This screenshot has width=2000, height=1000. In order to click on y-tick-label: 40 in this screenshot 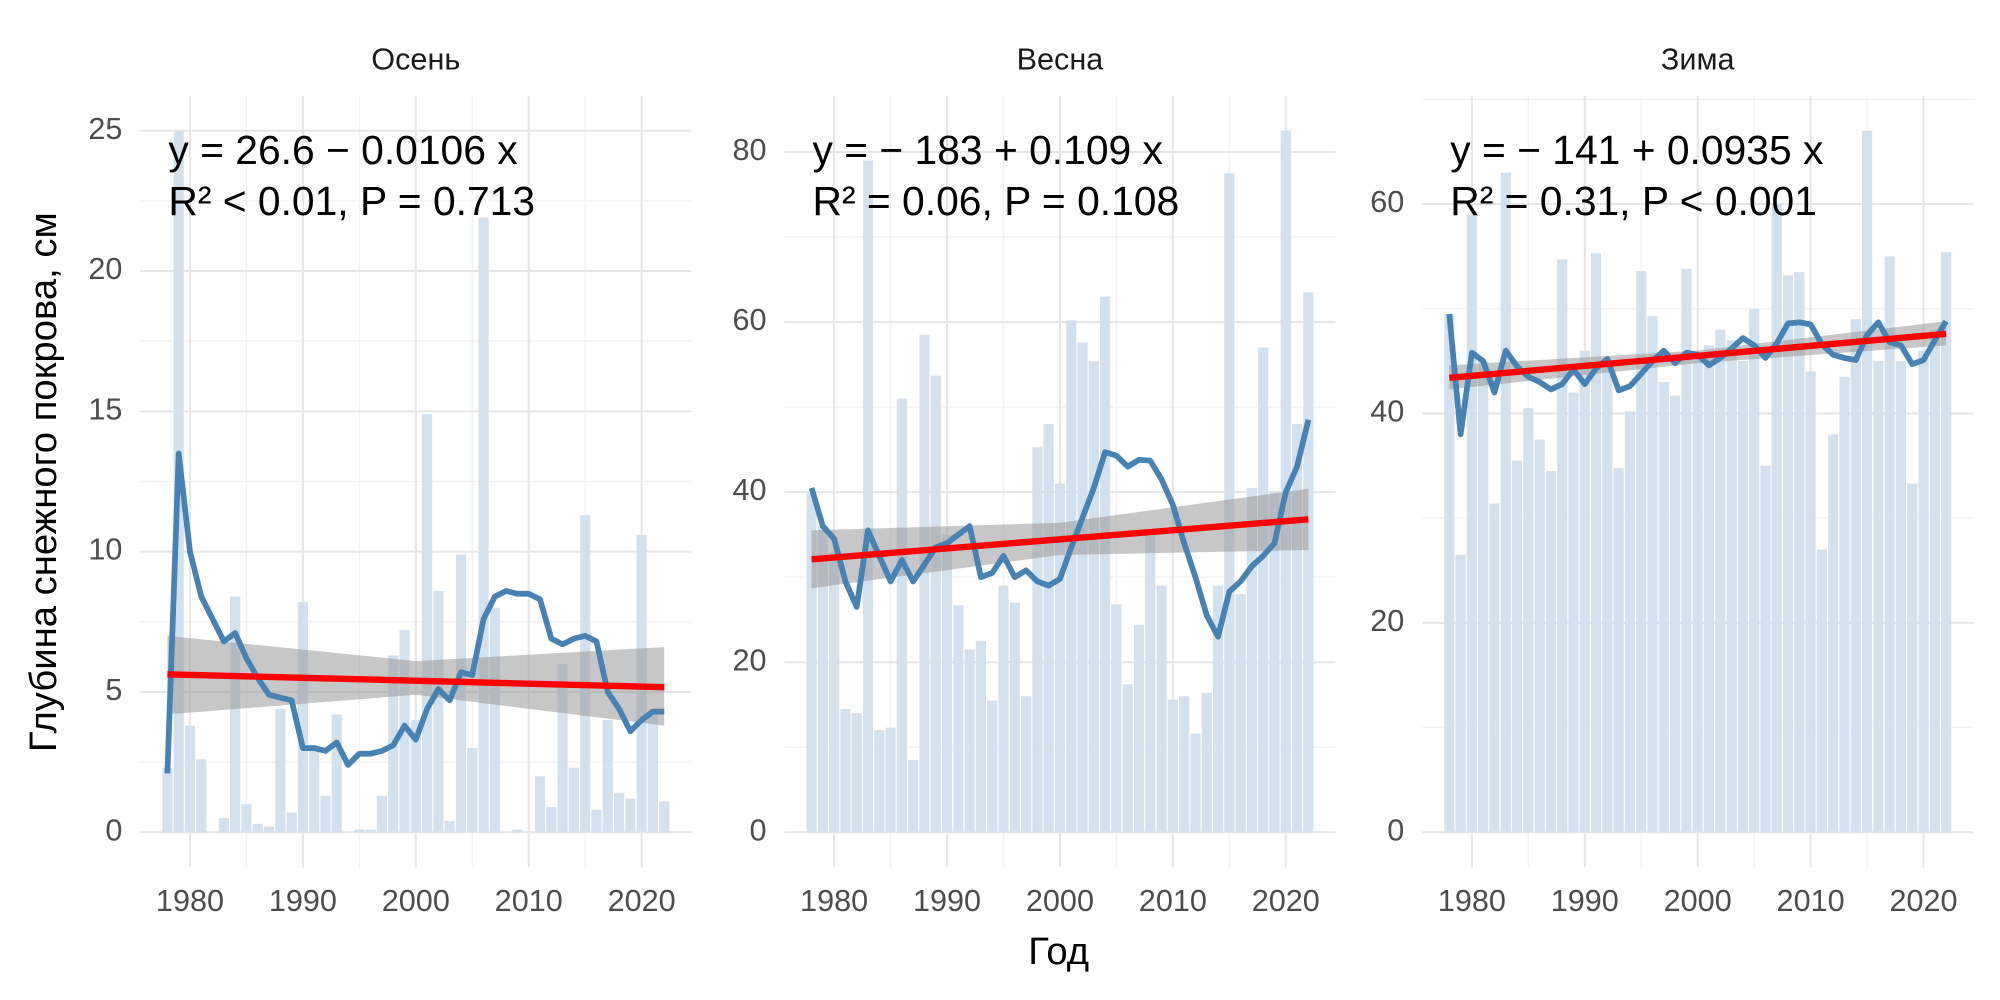, I will do `click(1387, 412)`.